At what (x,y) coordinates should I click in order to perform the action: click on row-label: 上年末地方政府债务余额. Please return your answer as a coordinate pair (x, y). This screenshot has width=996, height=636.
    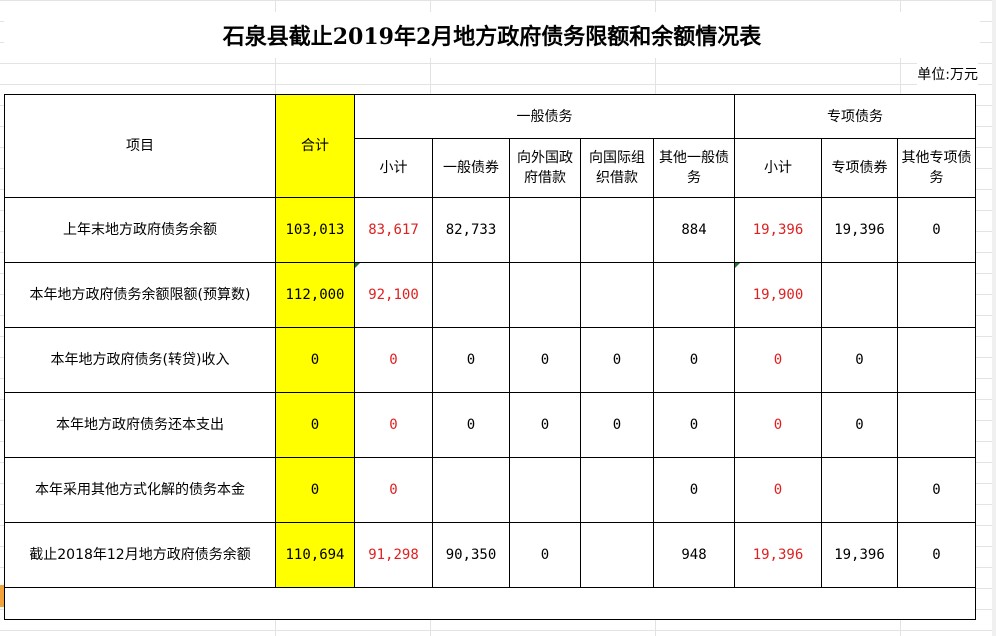
    Looking at the image, I should click on (140, 230).